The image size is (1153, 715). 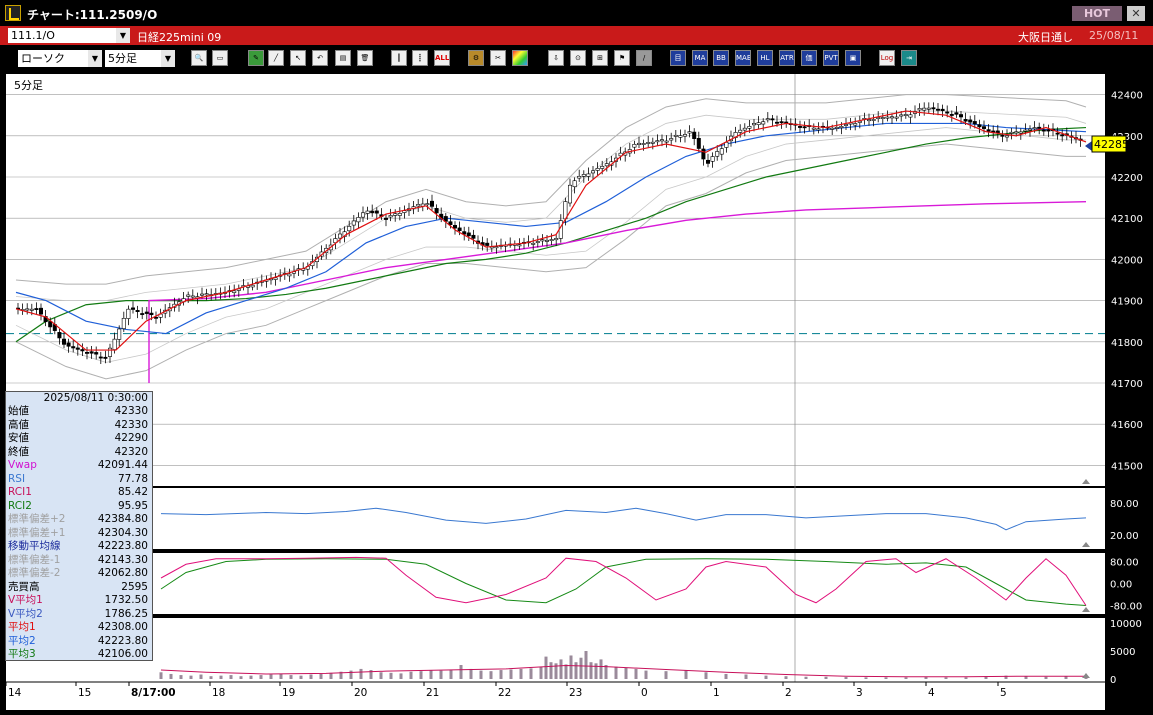 What do you see at coordinates (743, 58) in the screenshot?
I see `mae-button: MAE` at bounding box center [743, 58].